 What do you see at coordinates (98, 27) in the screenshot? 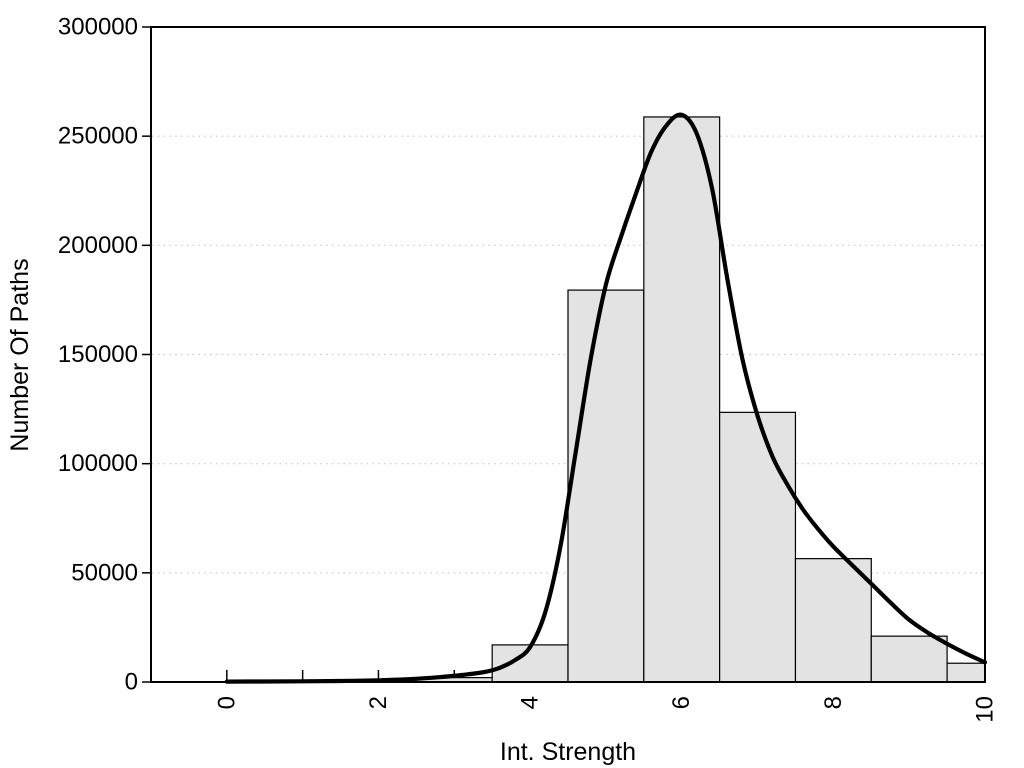
I see `y-tick-label: 300000` at bounding box center [98, 27].